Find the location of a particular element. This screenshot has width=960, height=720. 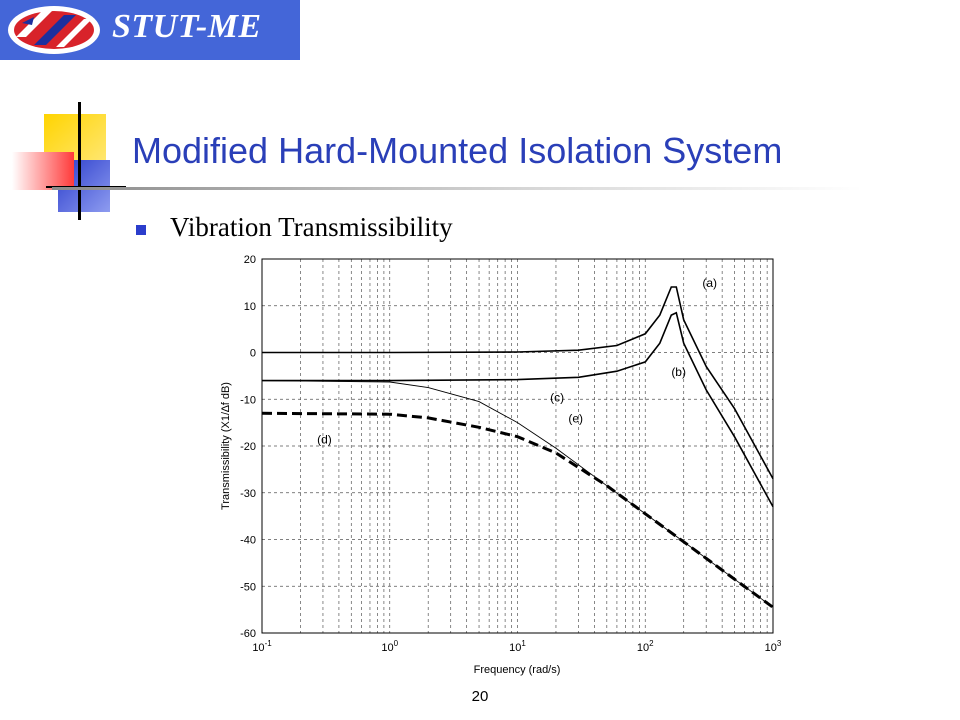

series-line-a is located at coordinates (518, 383).